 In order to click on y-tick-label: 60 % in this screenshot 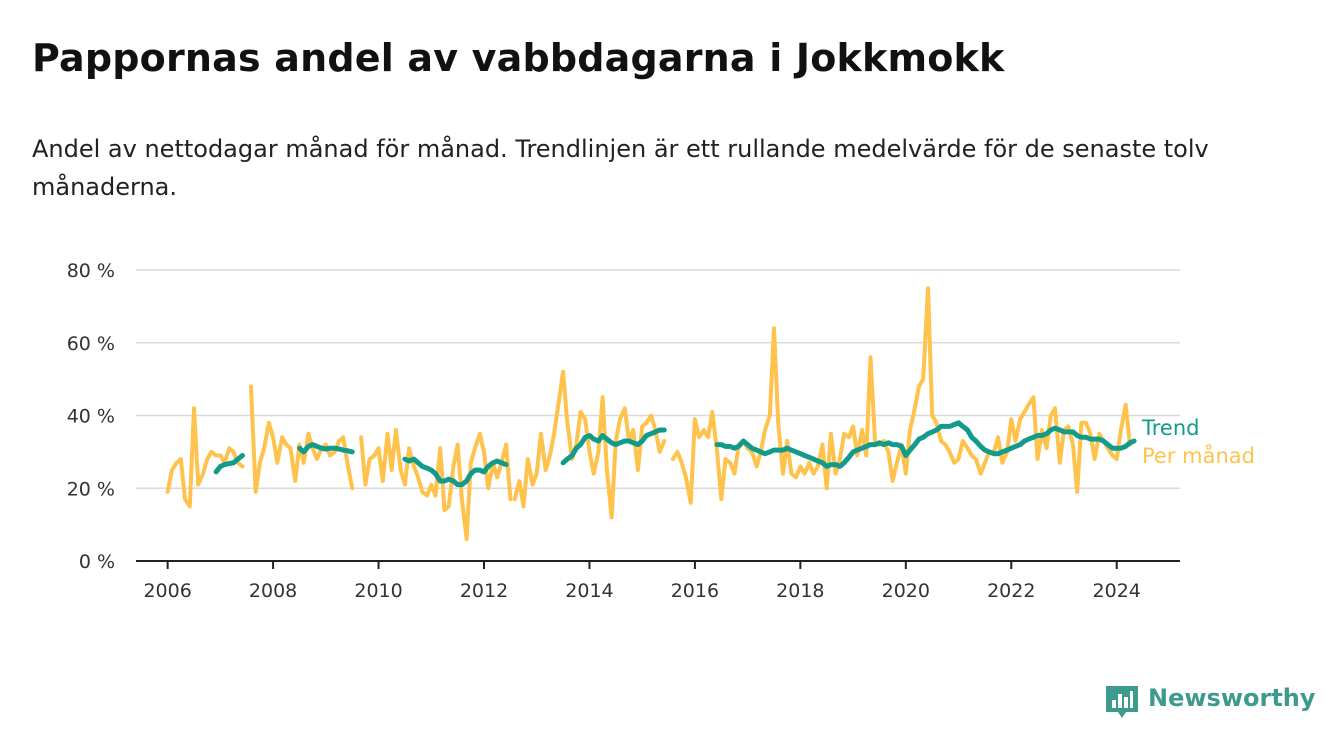, I will do `click(91, 344)`.